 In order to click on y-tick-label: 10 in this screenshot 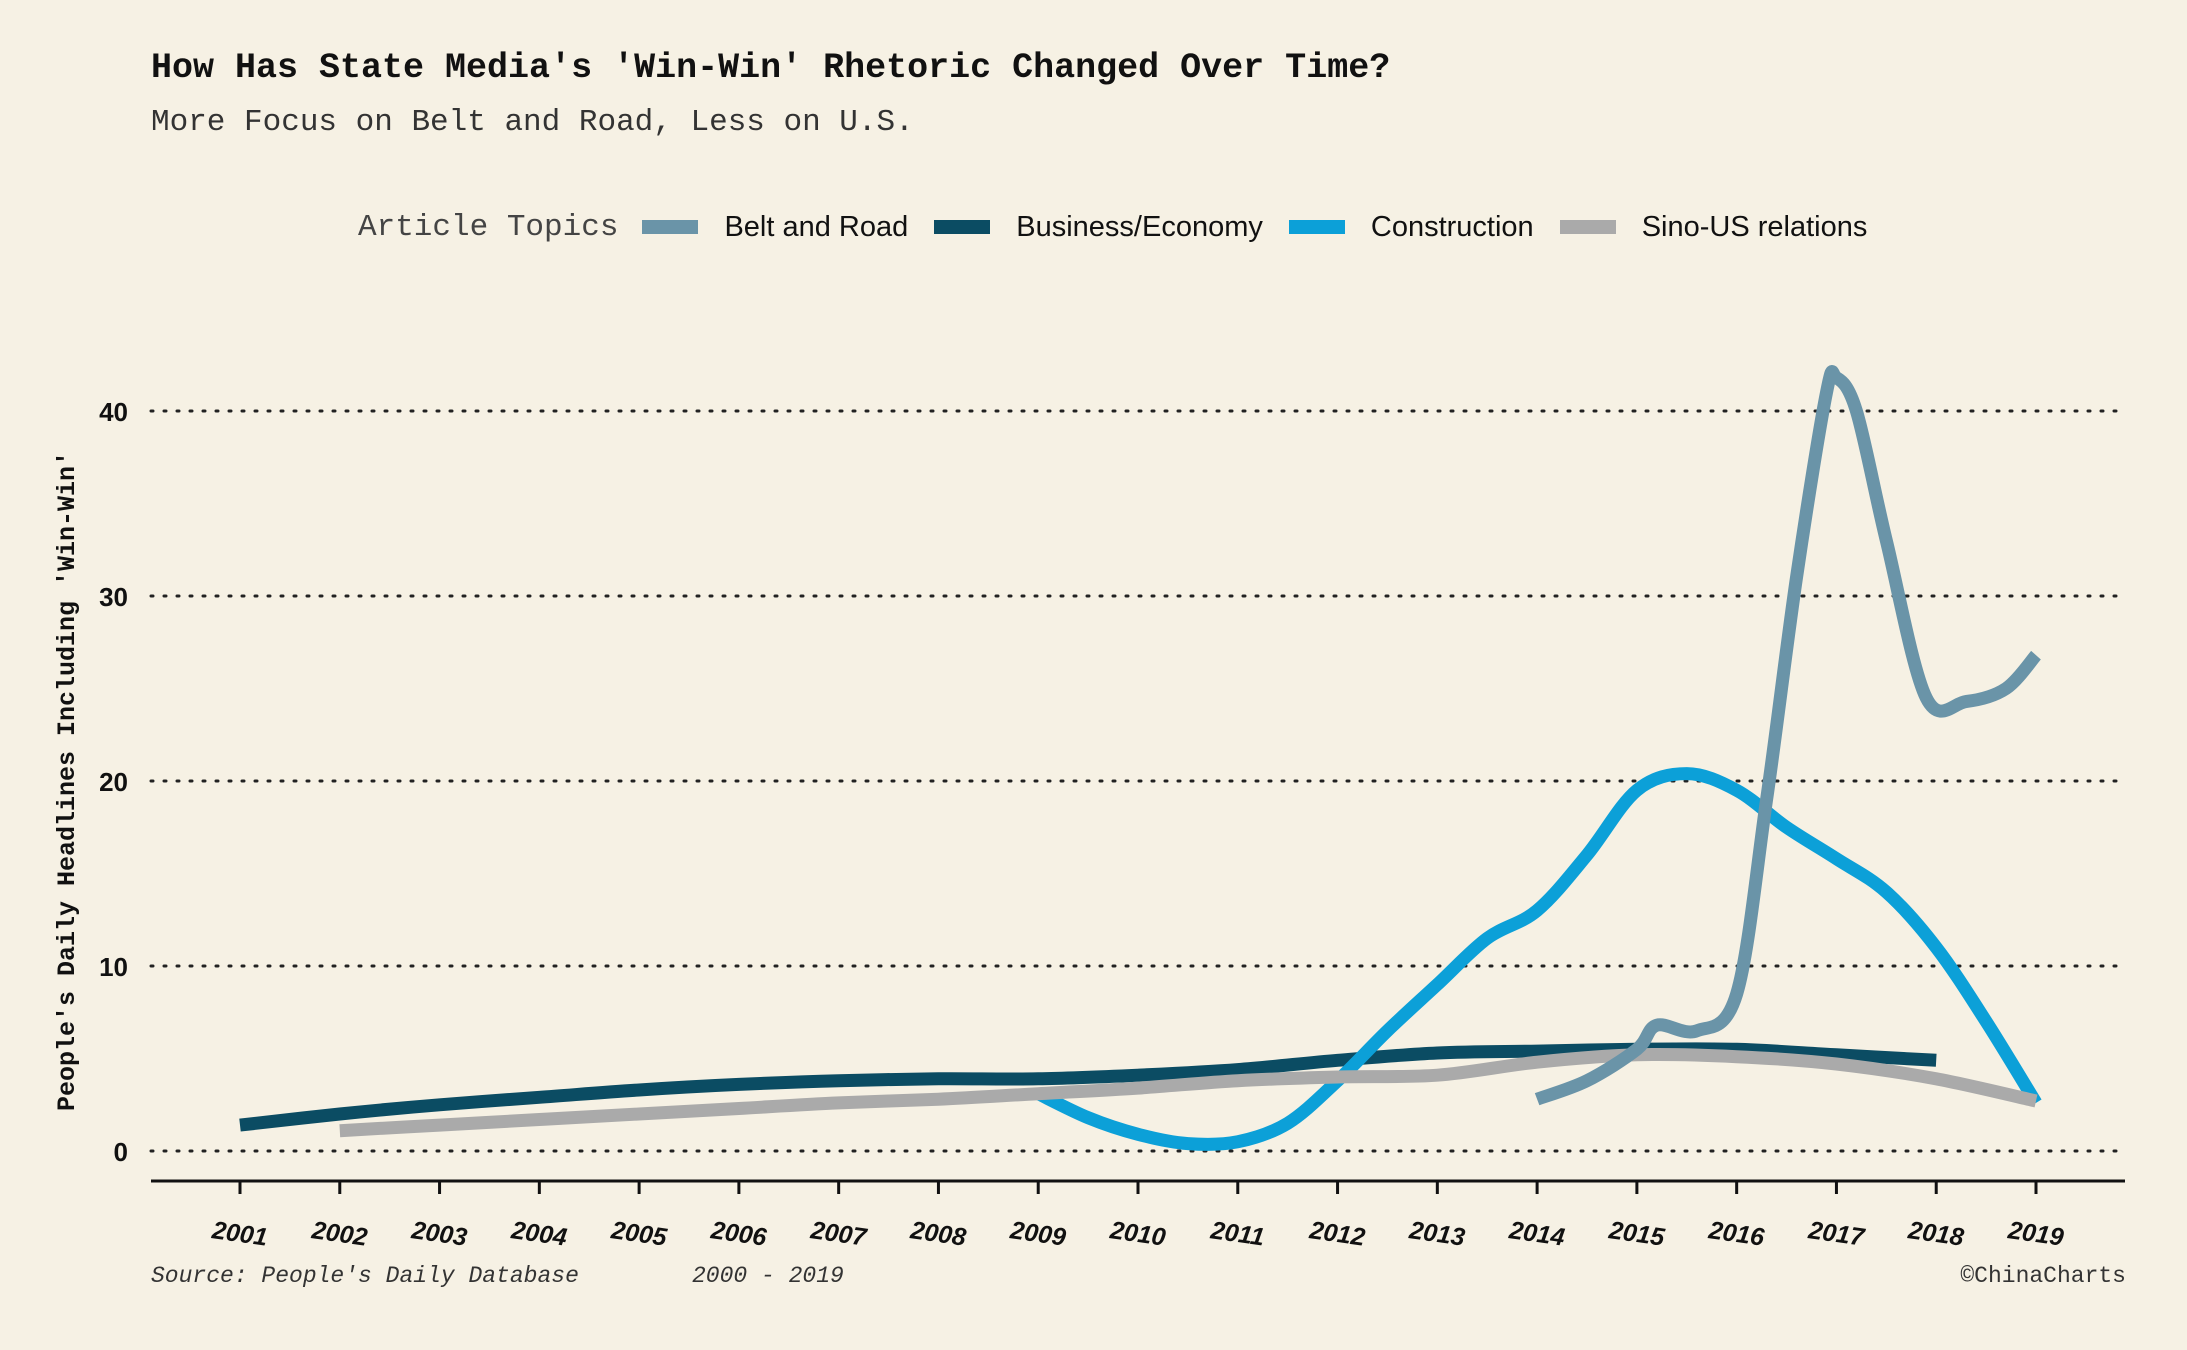, I will do `click(113, 967)`.